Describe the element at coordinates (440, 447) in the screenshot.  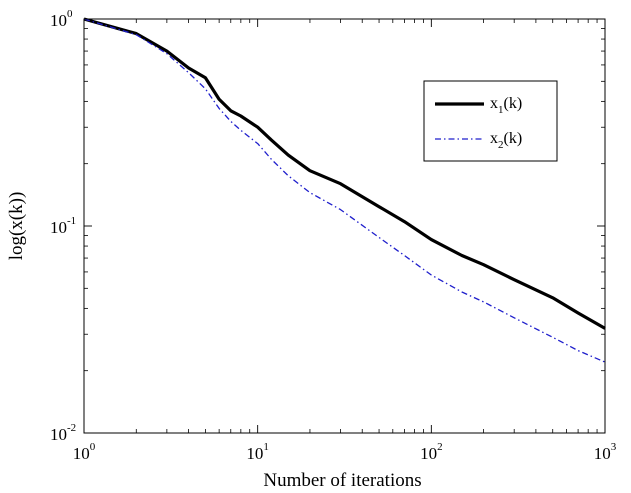
I see `x-tick-label-exponent: 2` at that location.